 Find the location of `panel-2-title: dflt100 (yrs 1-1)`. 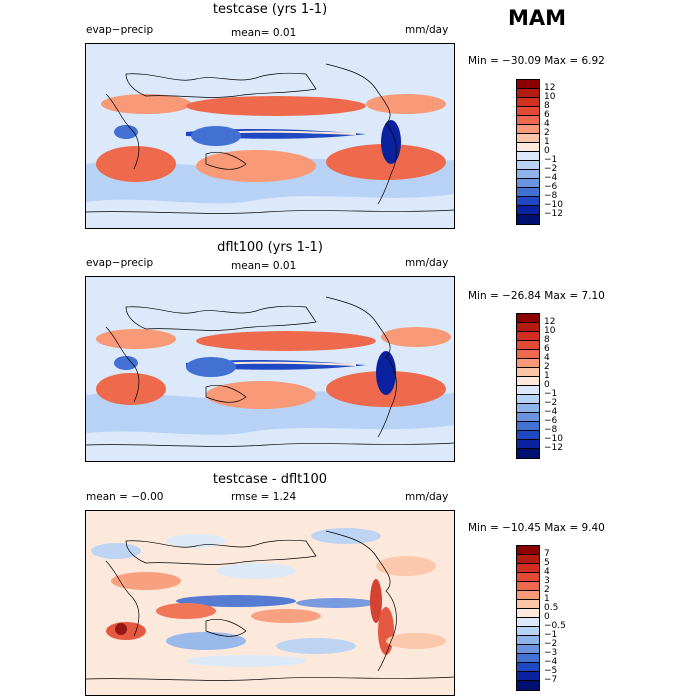

panel-2-title: dflt100 (yrs 1-1) is located at coordinates (270, 247).